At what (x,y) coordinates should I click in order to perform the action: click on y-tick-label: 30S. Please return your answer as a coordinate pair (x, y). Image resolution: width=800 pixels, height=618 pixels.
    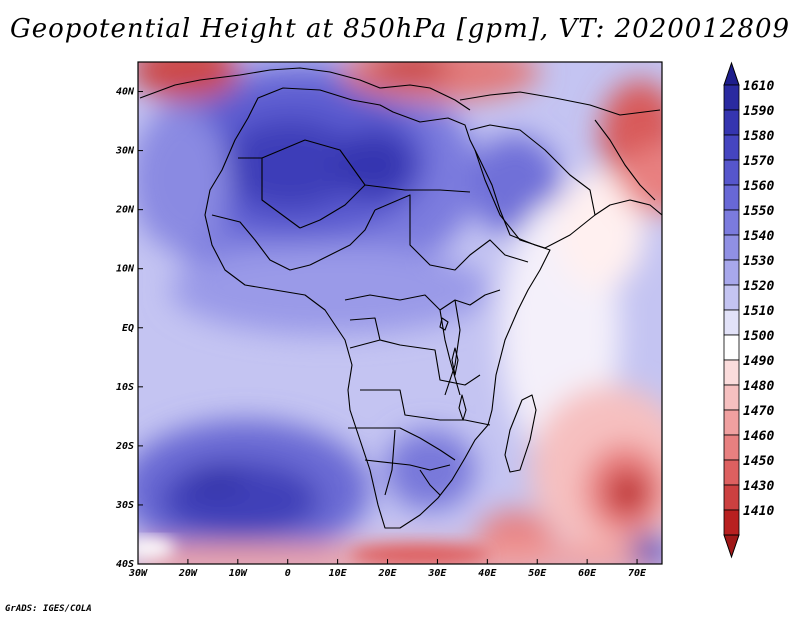
    Looking at the image, I should click on (124, 505).